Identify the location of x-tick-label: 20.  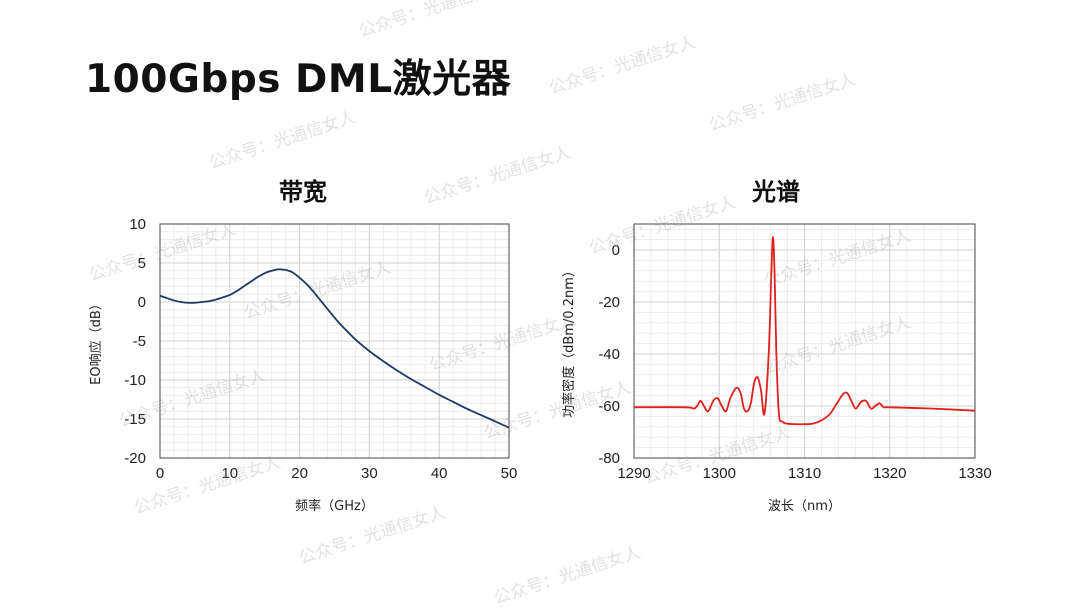
(299, 473).